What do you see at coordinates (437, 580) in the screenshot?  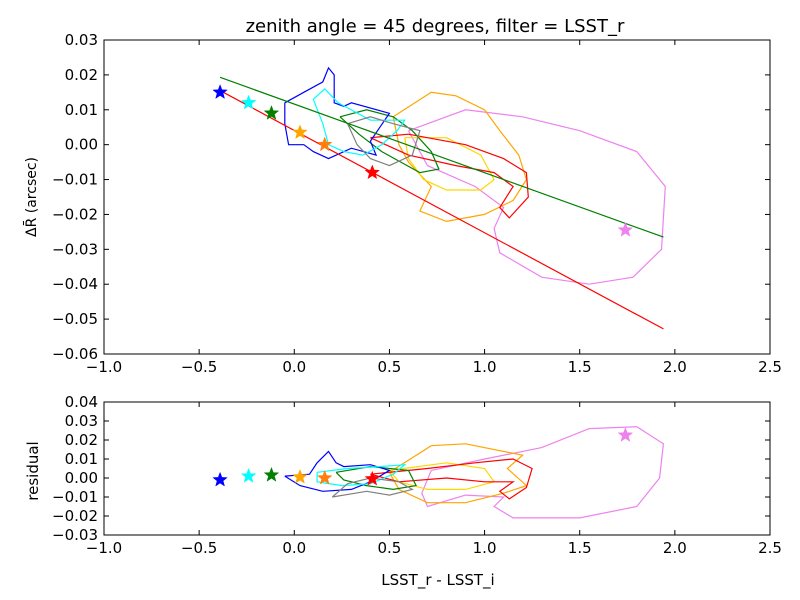 I see `x-axis-label: LSST_r - LSST_i` at bounding box center [437, 580].